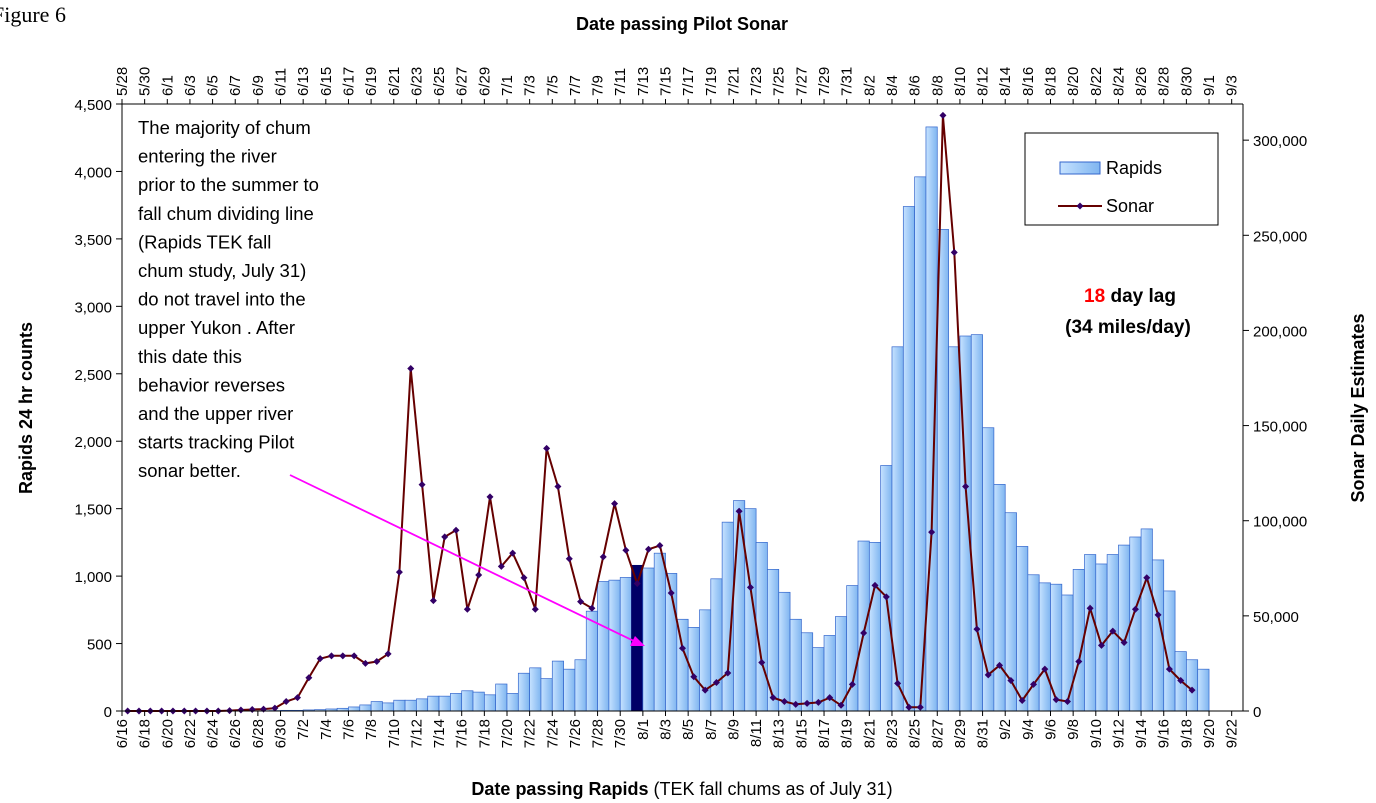 This screenshot has height=803, width=1376. Describe the element at coordinates (484, 733) in the screenshot. I see `x-tick-label: 7/18` at that location.